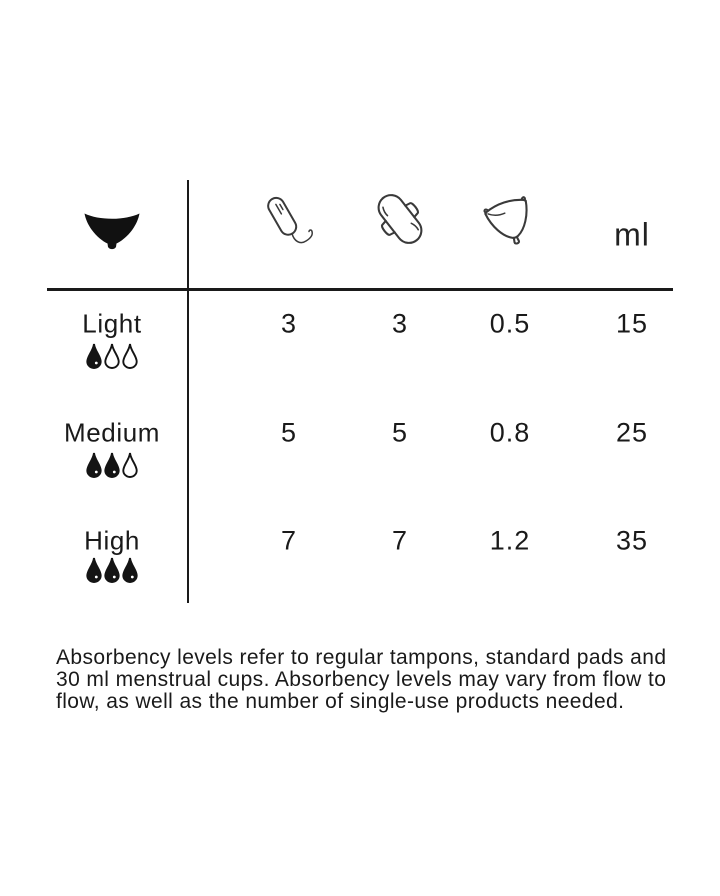  What do you see at coordinates (289, 540) in the screenshot?
I see `cell-tampons-high: 7` at bounding box center [289, 540].